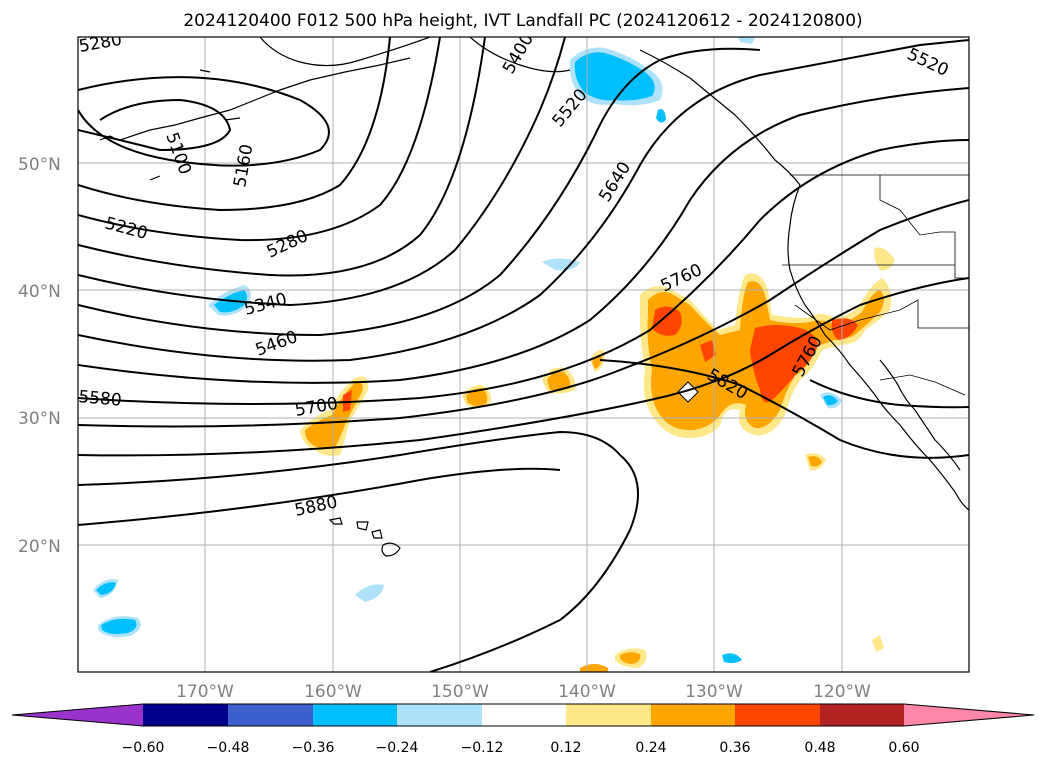 The width and height of the screenshot is (1047, 765). What do you see at coordinates (39, 356) in the screenshot?
I see `latitude-labels: 50°N 40°N 30°N 20°N` at bounding box center [39, 356].